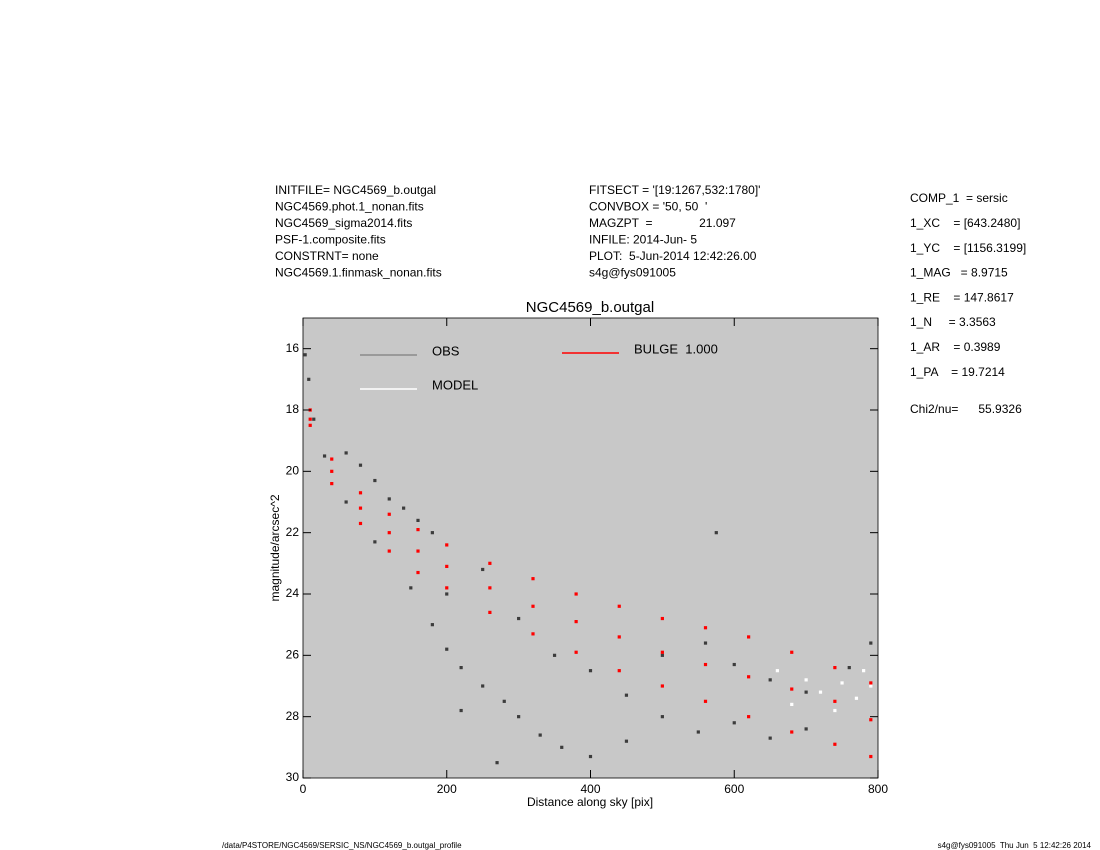  What do you see at coordinates (965, 223) in the screenshot?
I see `fit-parameter: 1_XC = [643.2480]` at bounding box center [965, 223].